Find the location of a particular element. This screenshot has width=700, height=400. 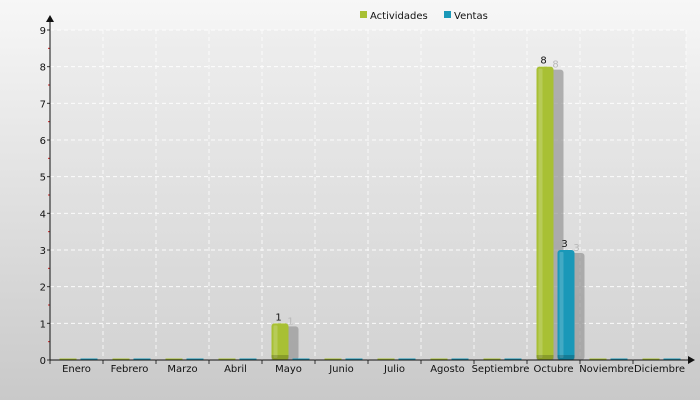

x-tick-label: Julio is located at coordinates (394, 369).